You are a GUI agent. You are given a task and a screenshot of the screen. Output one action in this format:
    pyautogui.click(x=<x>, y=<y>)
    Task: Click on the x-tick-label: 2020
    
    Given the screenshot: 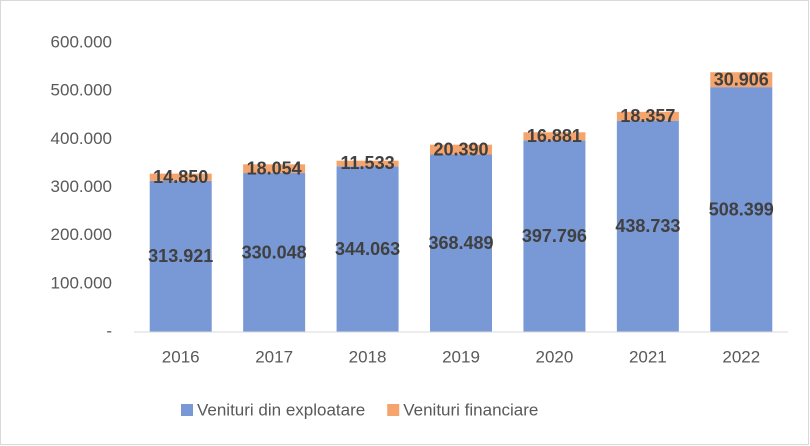 What is the action you would take?
    pyautogui.click(x=555, y=356)
    